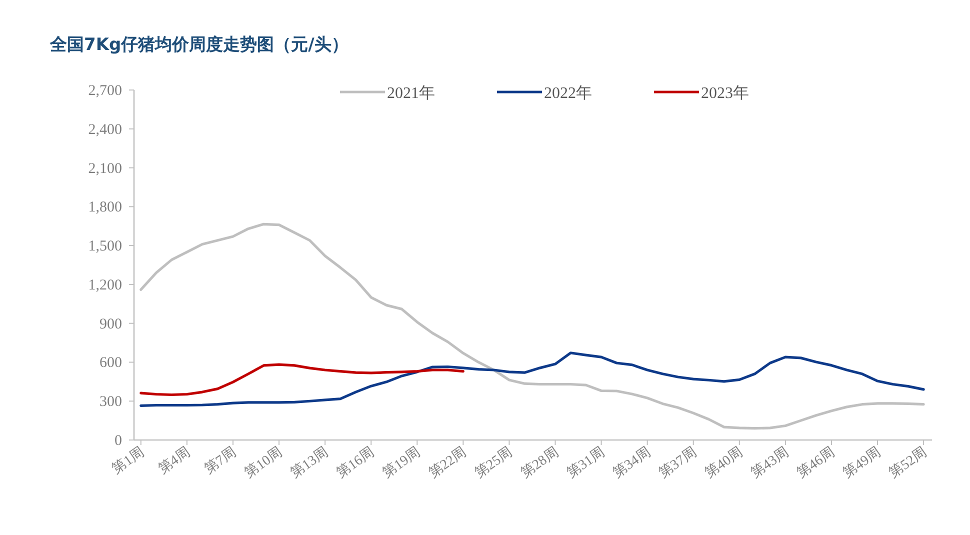 The width and height of the screenshot is (970, 535). Describe the element at coordinates (862, 463) in the screenshot. I see `x-tick-label: 第49周` at that location.